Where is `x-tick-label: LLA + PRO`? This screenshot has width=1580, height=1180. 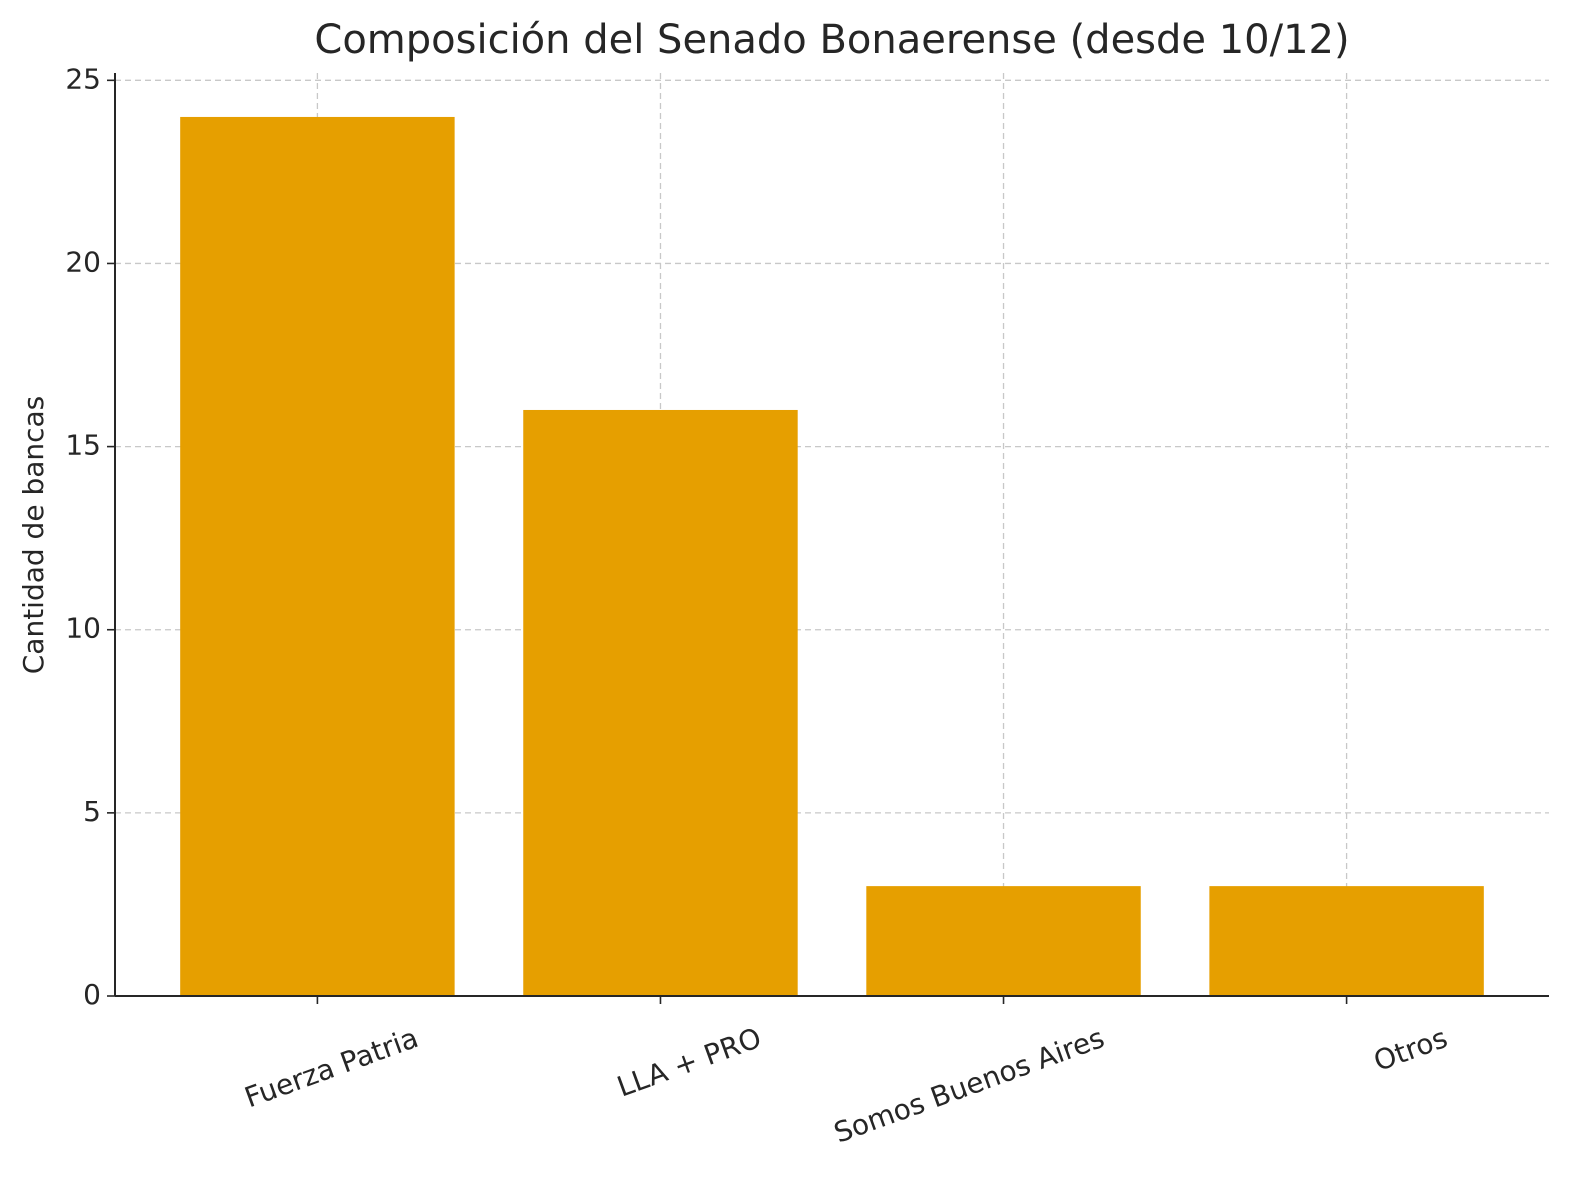 x-tick-label: LLA + PRO is located at coordinates (689, 1062).